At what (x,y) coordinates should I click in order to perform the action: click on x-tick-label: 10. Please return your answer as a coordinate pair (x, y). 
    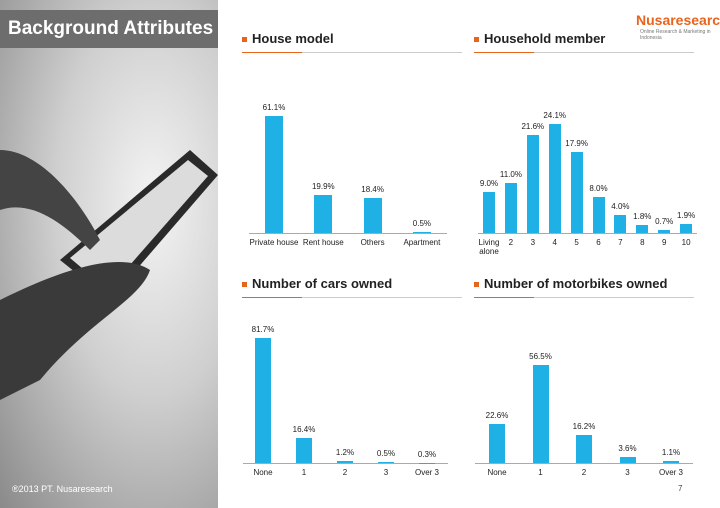
    Looking at the image, I should click on (686, 242).